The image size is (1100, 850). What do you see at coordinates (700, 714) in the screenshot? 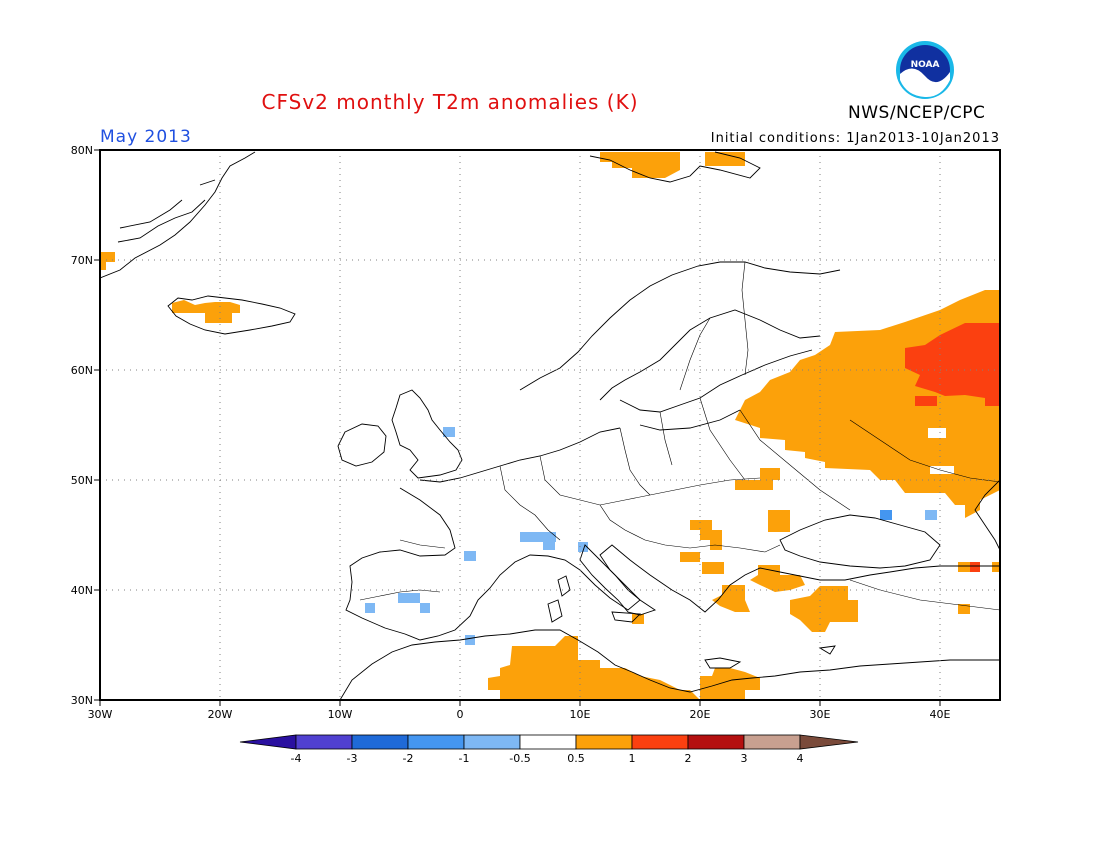
I see `lon-label: 20E` at bounding box center [700, 714].